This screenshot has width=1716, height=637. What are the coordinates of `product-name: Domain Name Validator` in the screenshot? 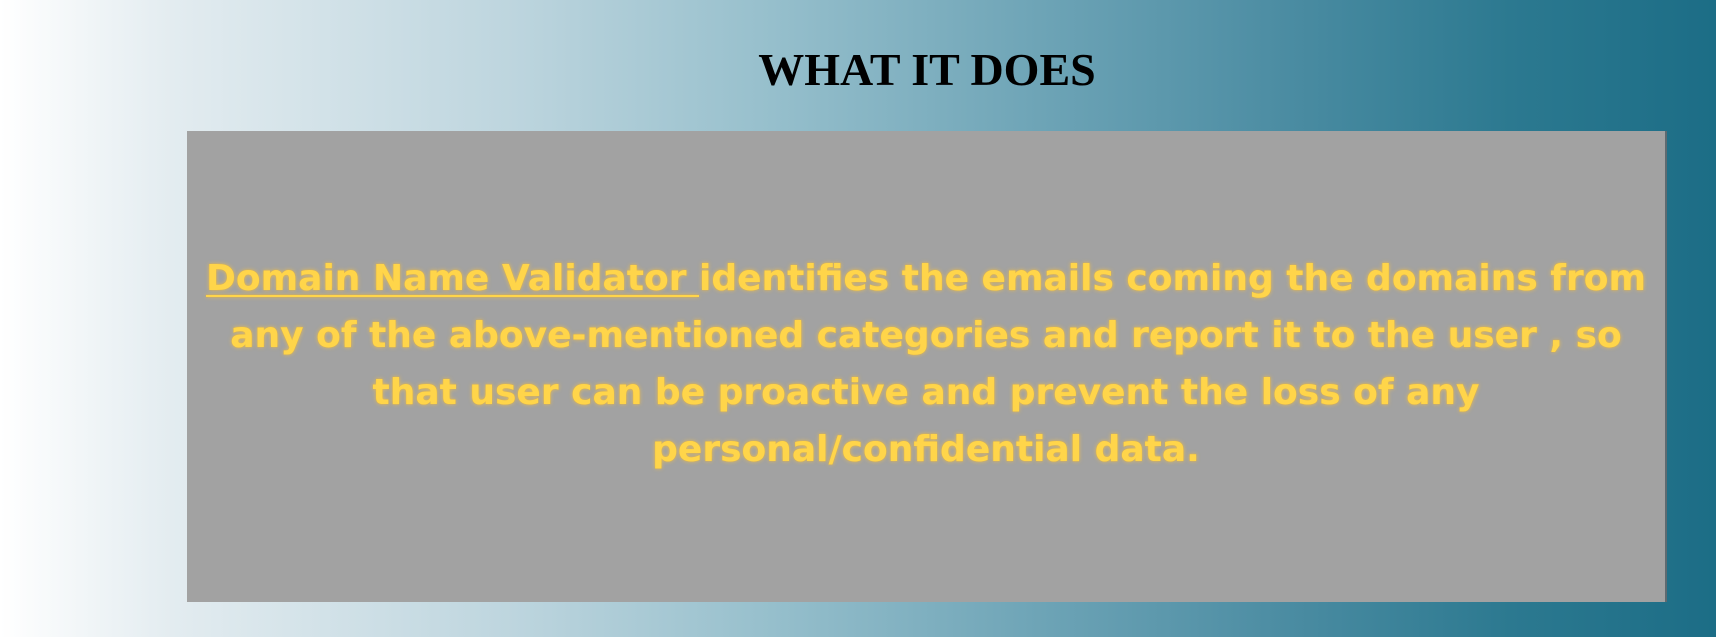 It's located at (452, 278).